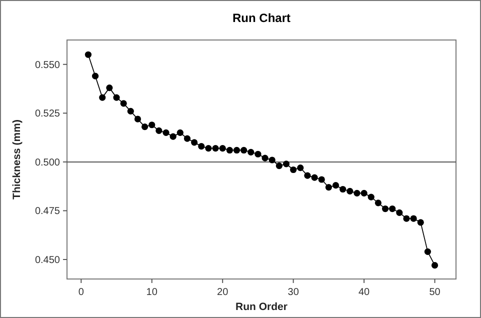 The image size is (481, 318). What do you see at coordinates (223, 292) in the screenshot?
I see `x-tick-label: 20` at bounding box center [223, 292].